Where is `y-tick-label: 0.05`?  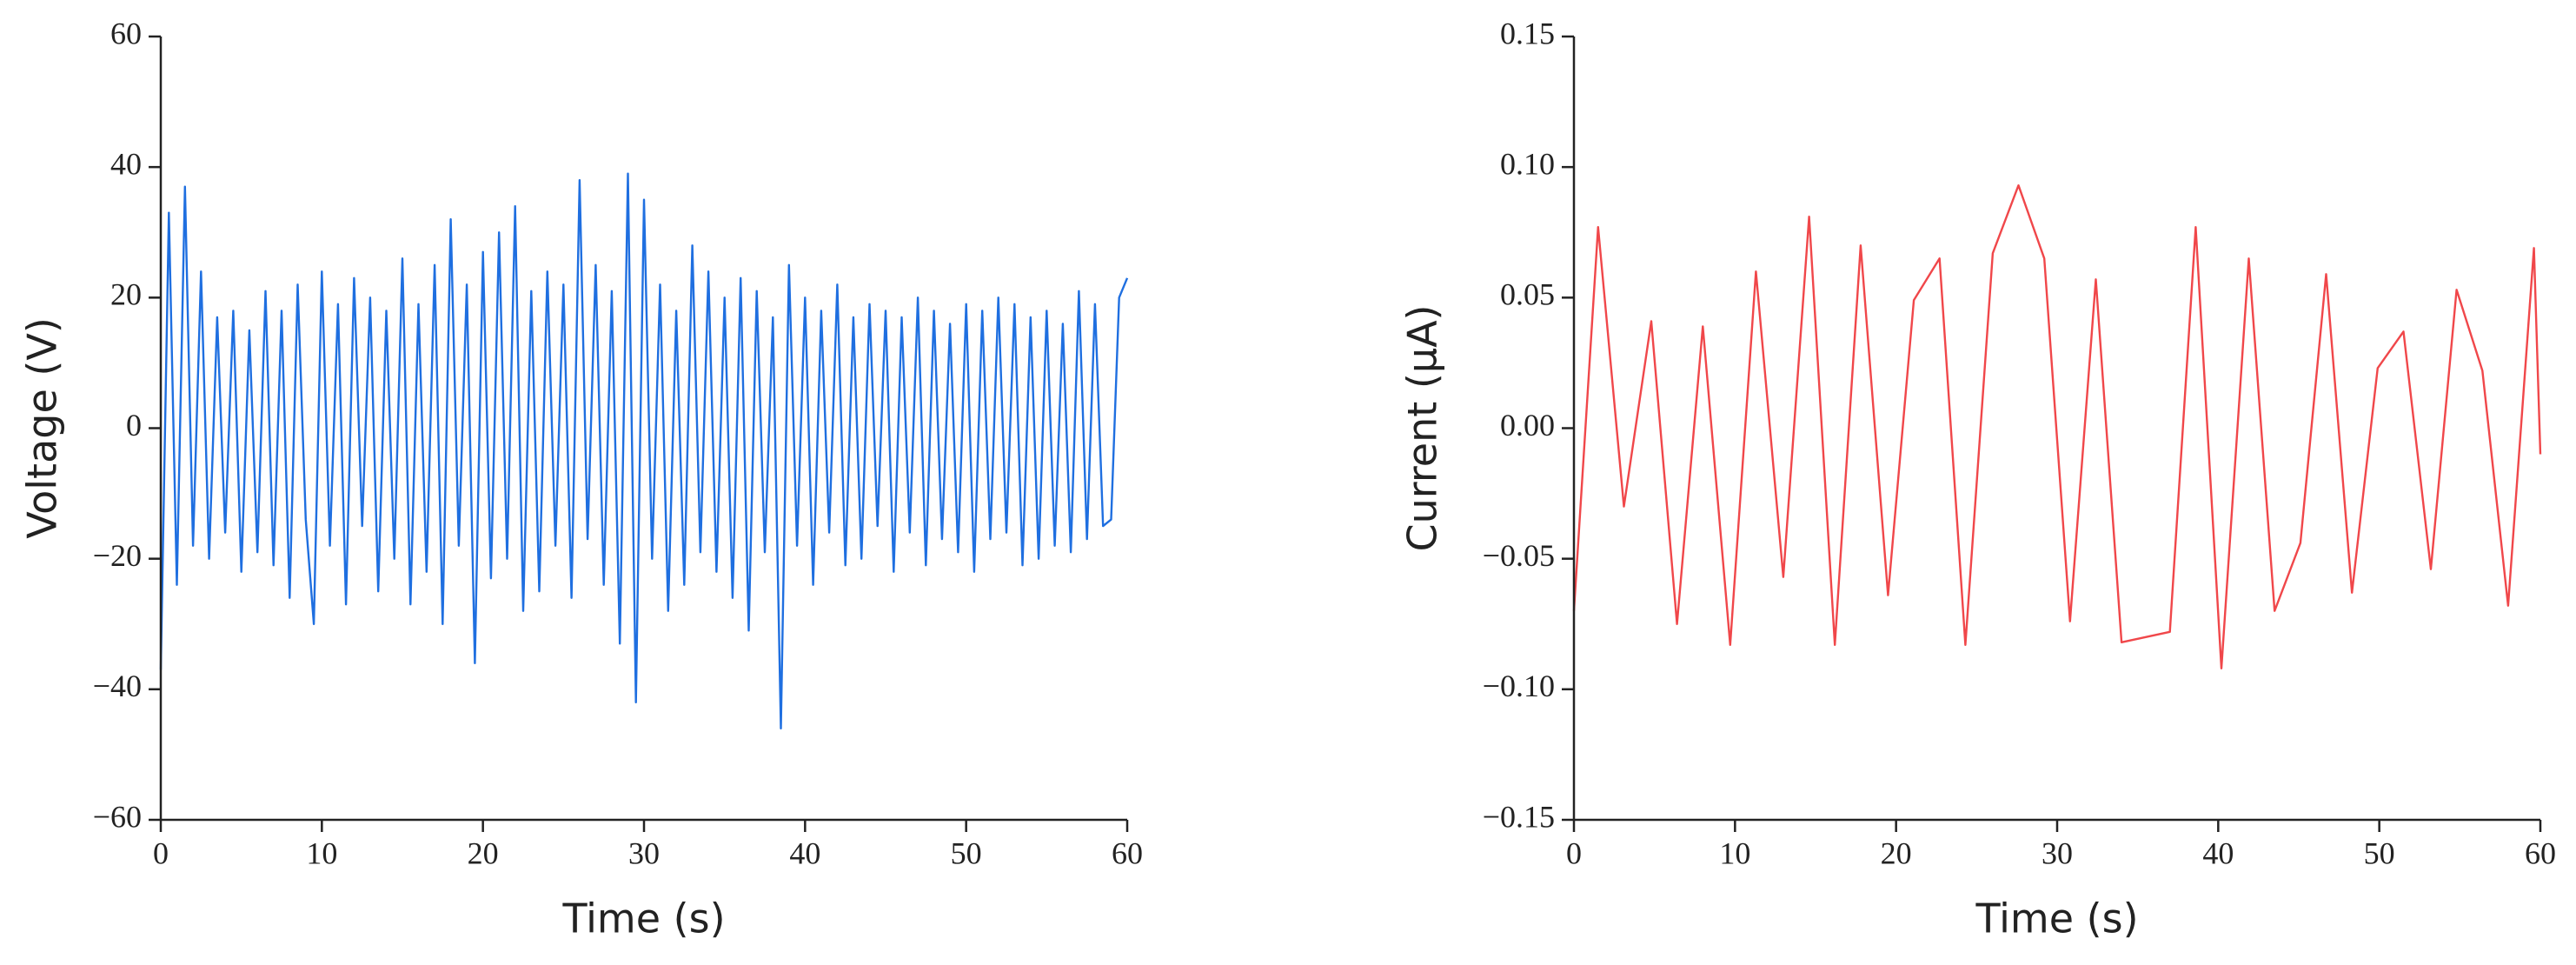
y-tick-label: 0.05 is located at coordinates (1527, 294).